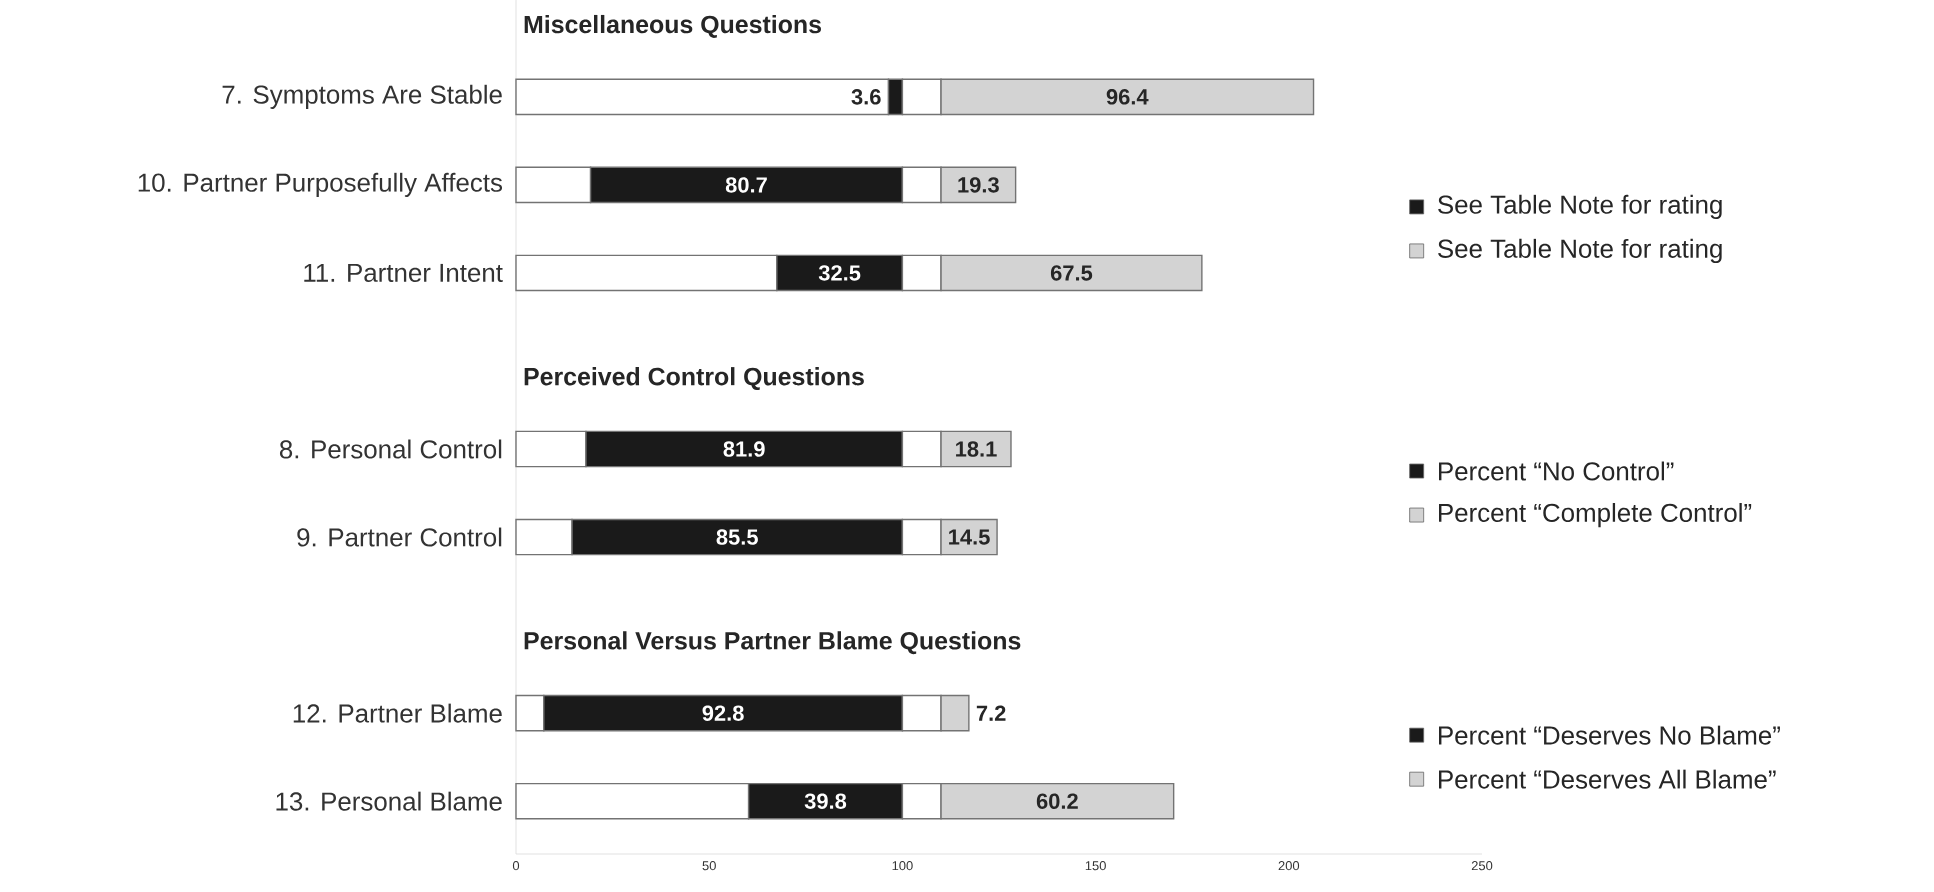 The width and height of the screenshot is (1934, 892). What do you see at coordinates (397, 713) in the screenshot?
I see `y-tick-label: 12. Partner Blame` at bounding box center [397, 713].